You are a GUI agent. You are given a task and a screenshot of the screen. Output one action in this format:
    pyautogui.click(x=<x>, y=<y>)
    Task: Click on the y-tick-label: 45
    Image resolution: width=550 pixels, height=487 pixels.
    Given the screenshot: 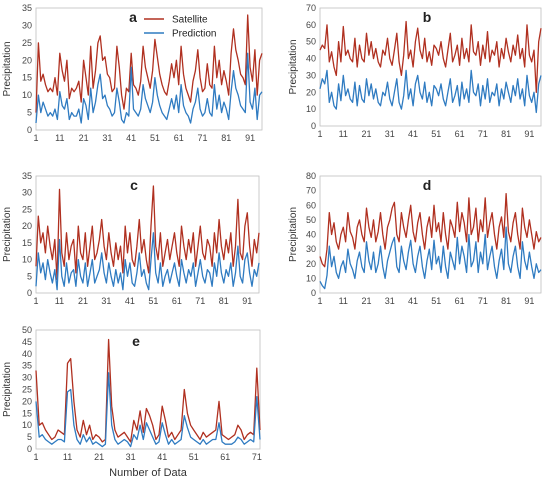 What is the action you would take?
    pyautogui.click(x=27, y=342)
    